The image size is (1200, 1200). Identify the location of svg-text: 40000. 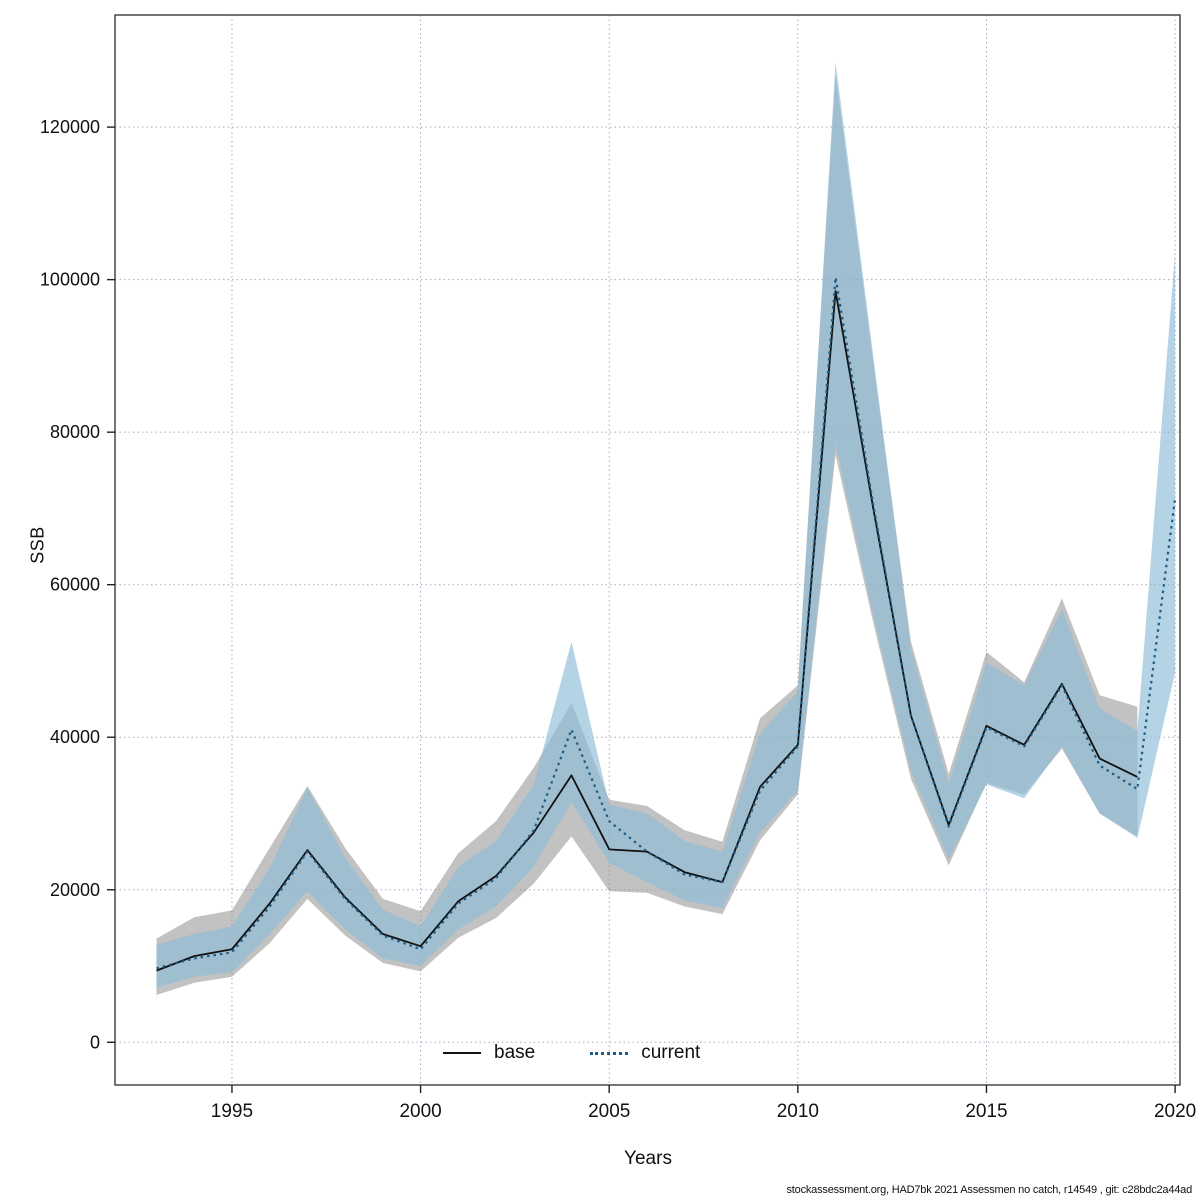
(75, 737).